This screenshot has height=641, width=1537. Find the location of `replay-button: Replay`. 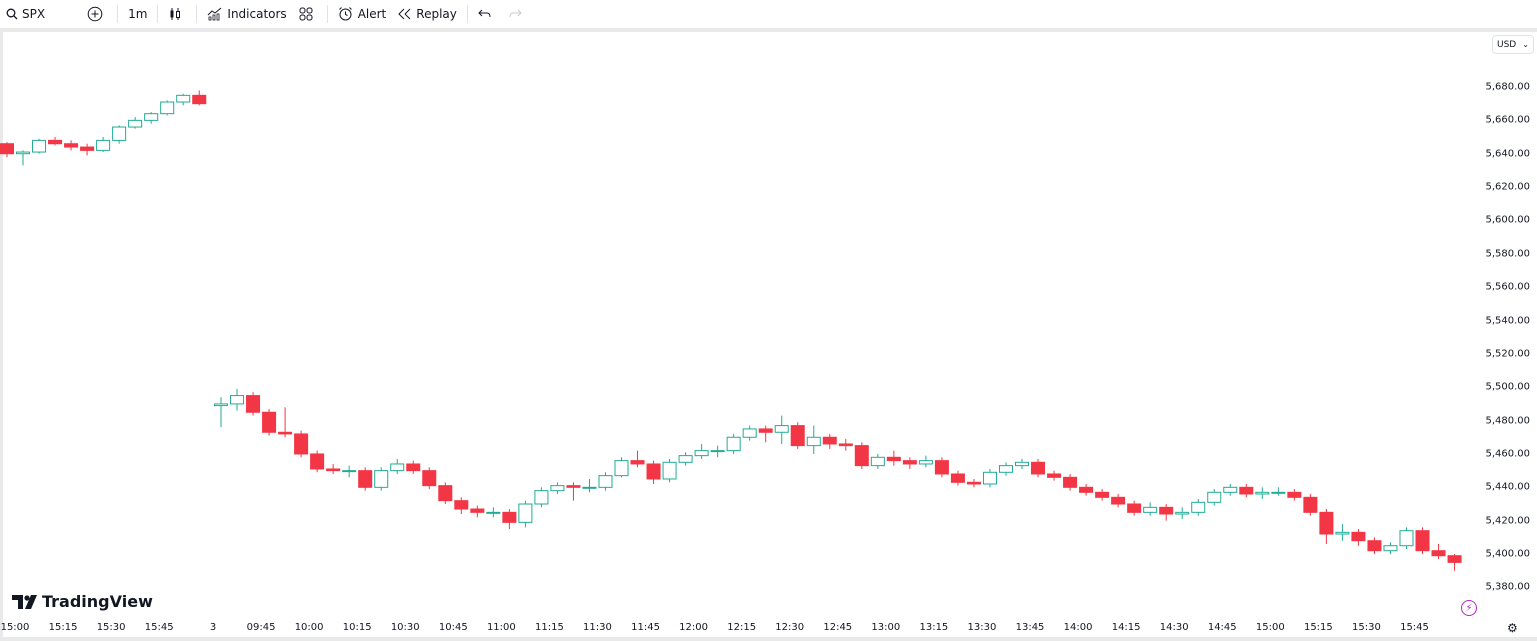

replay-button: Replay is located at coordinates (427, 14).